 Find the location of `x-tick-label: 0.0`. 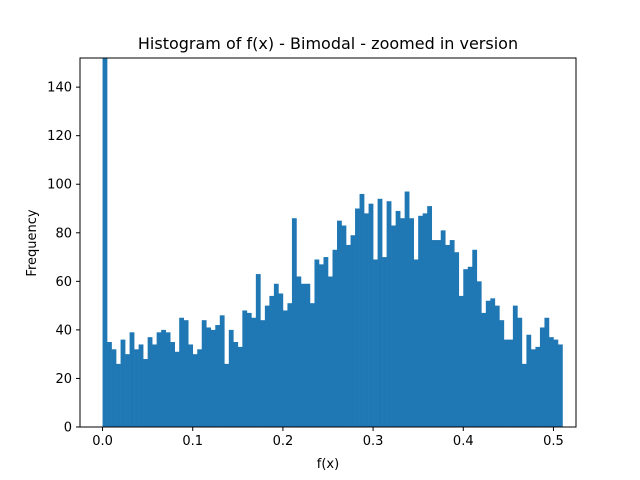

x-tick-label: 0.0 is located at coordinates (102, 441).